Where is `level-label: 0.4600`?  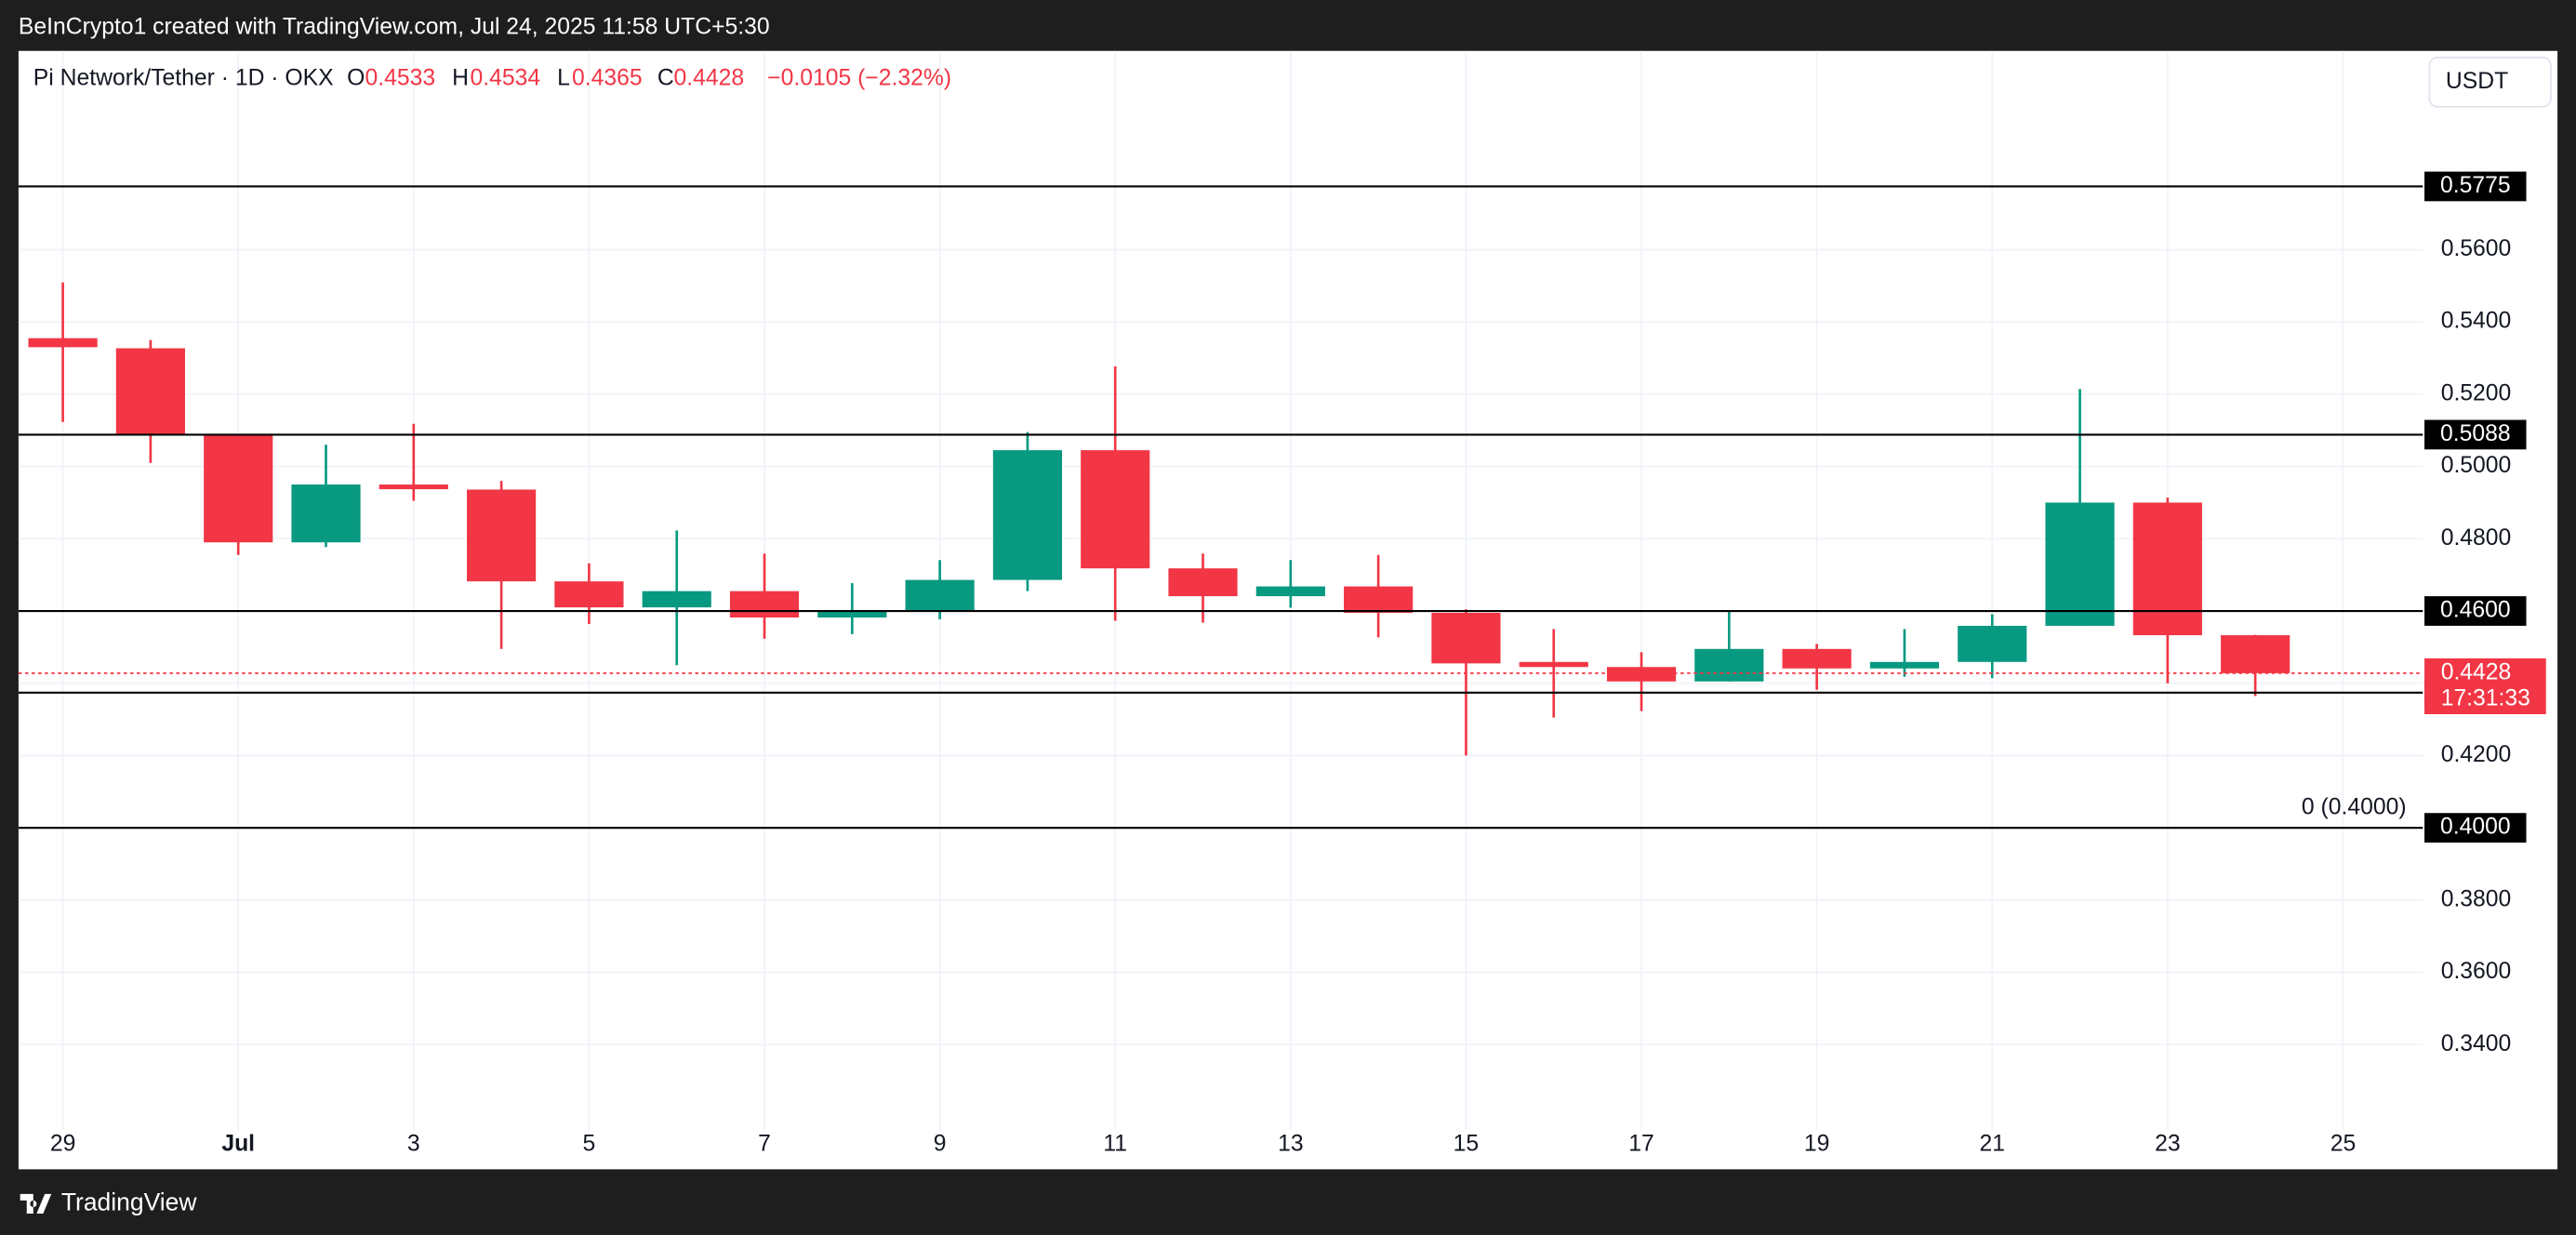
level-label: 0.4600 is located at coordinates (2475, 610).